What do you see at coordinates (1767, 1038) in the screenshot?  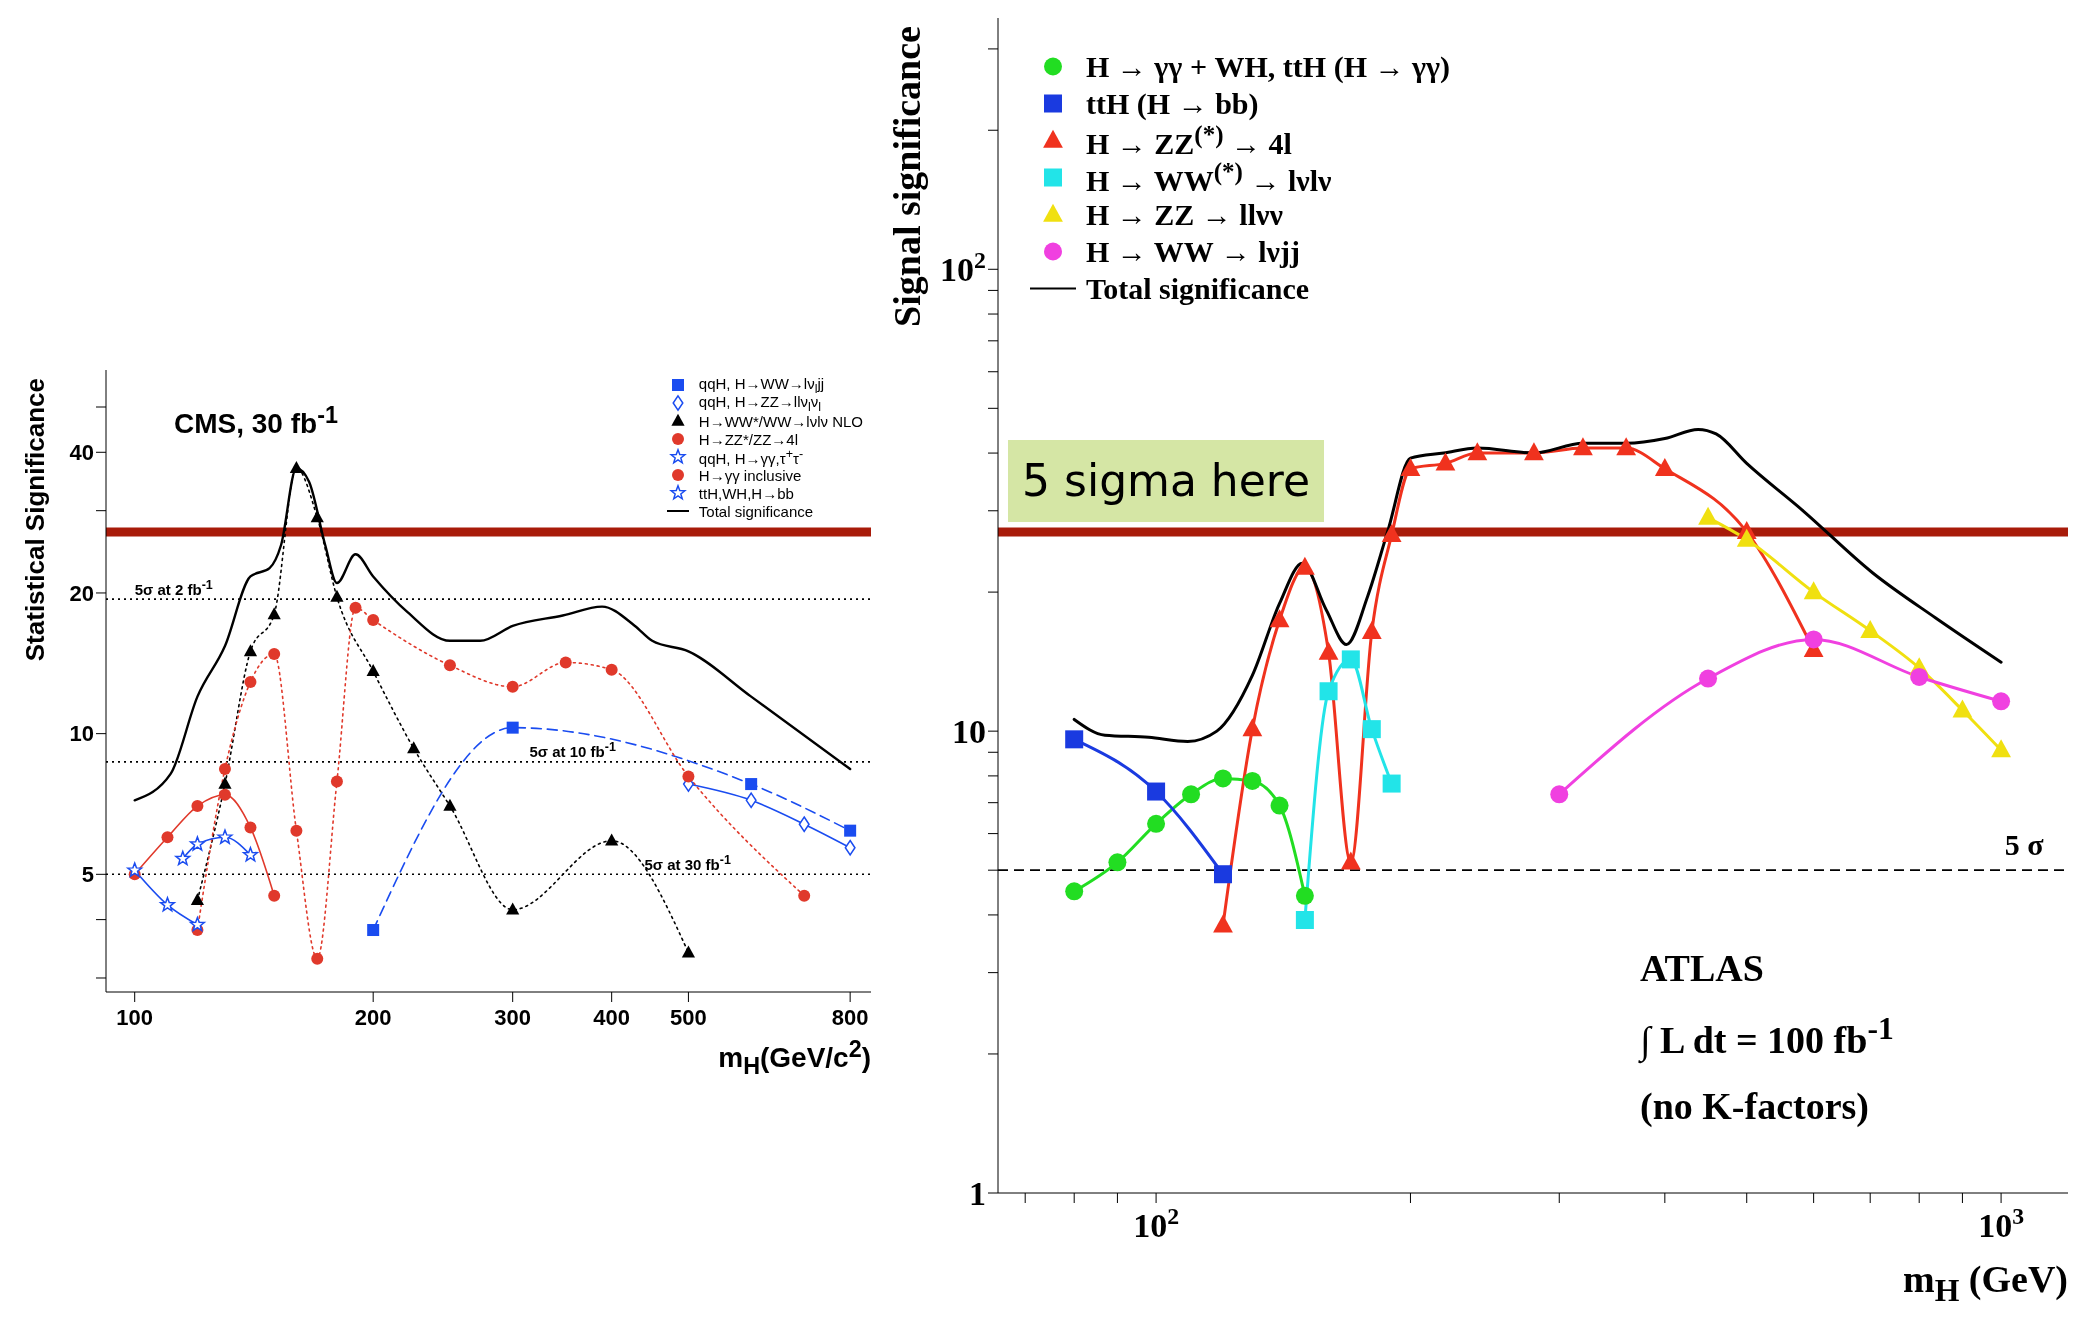 I see `annotation: ∫ L dt = 100 fb$^{-1}$` at bounding box center [1767, 1038].